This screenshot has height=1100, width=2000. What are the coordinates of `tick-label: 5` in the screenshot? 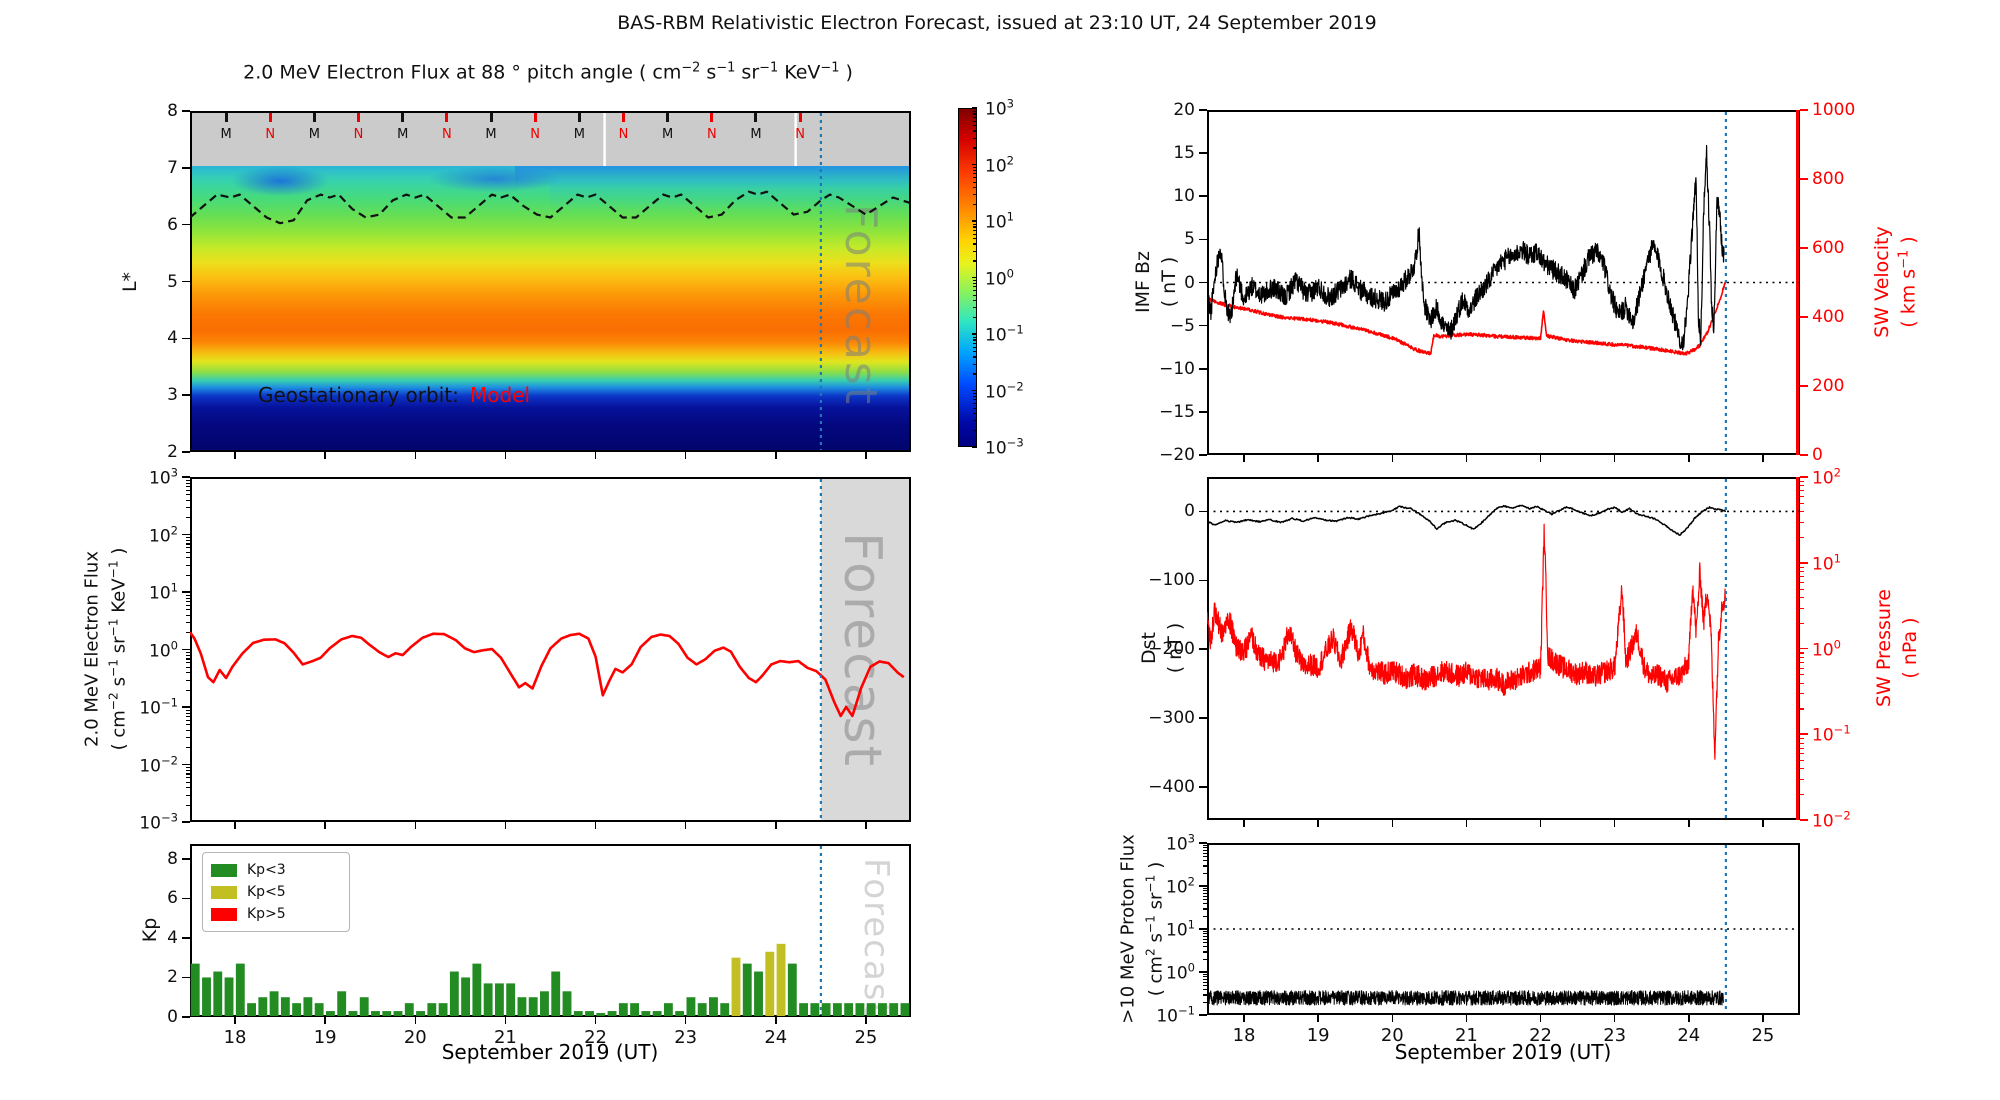 It's located at (172, 281).